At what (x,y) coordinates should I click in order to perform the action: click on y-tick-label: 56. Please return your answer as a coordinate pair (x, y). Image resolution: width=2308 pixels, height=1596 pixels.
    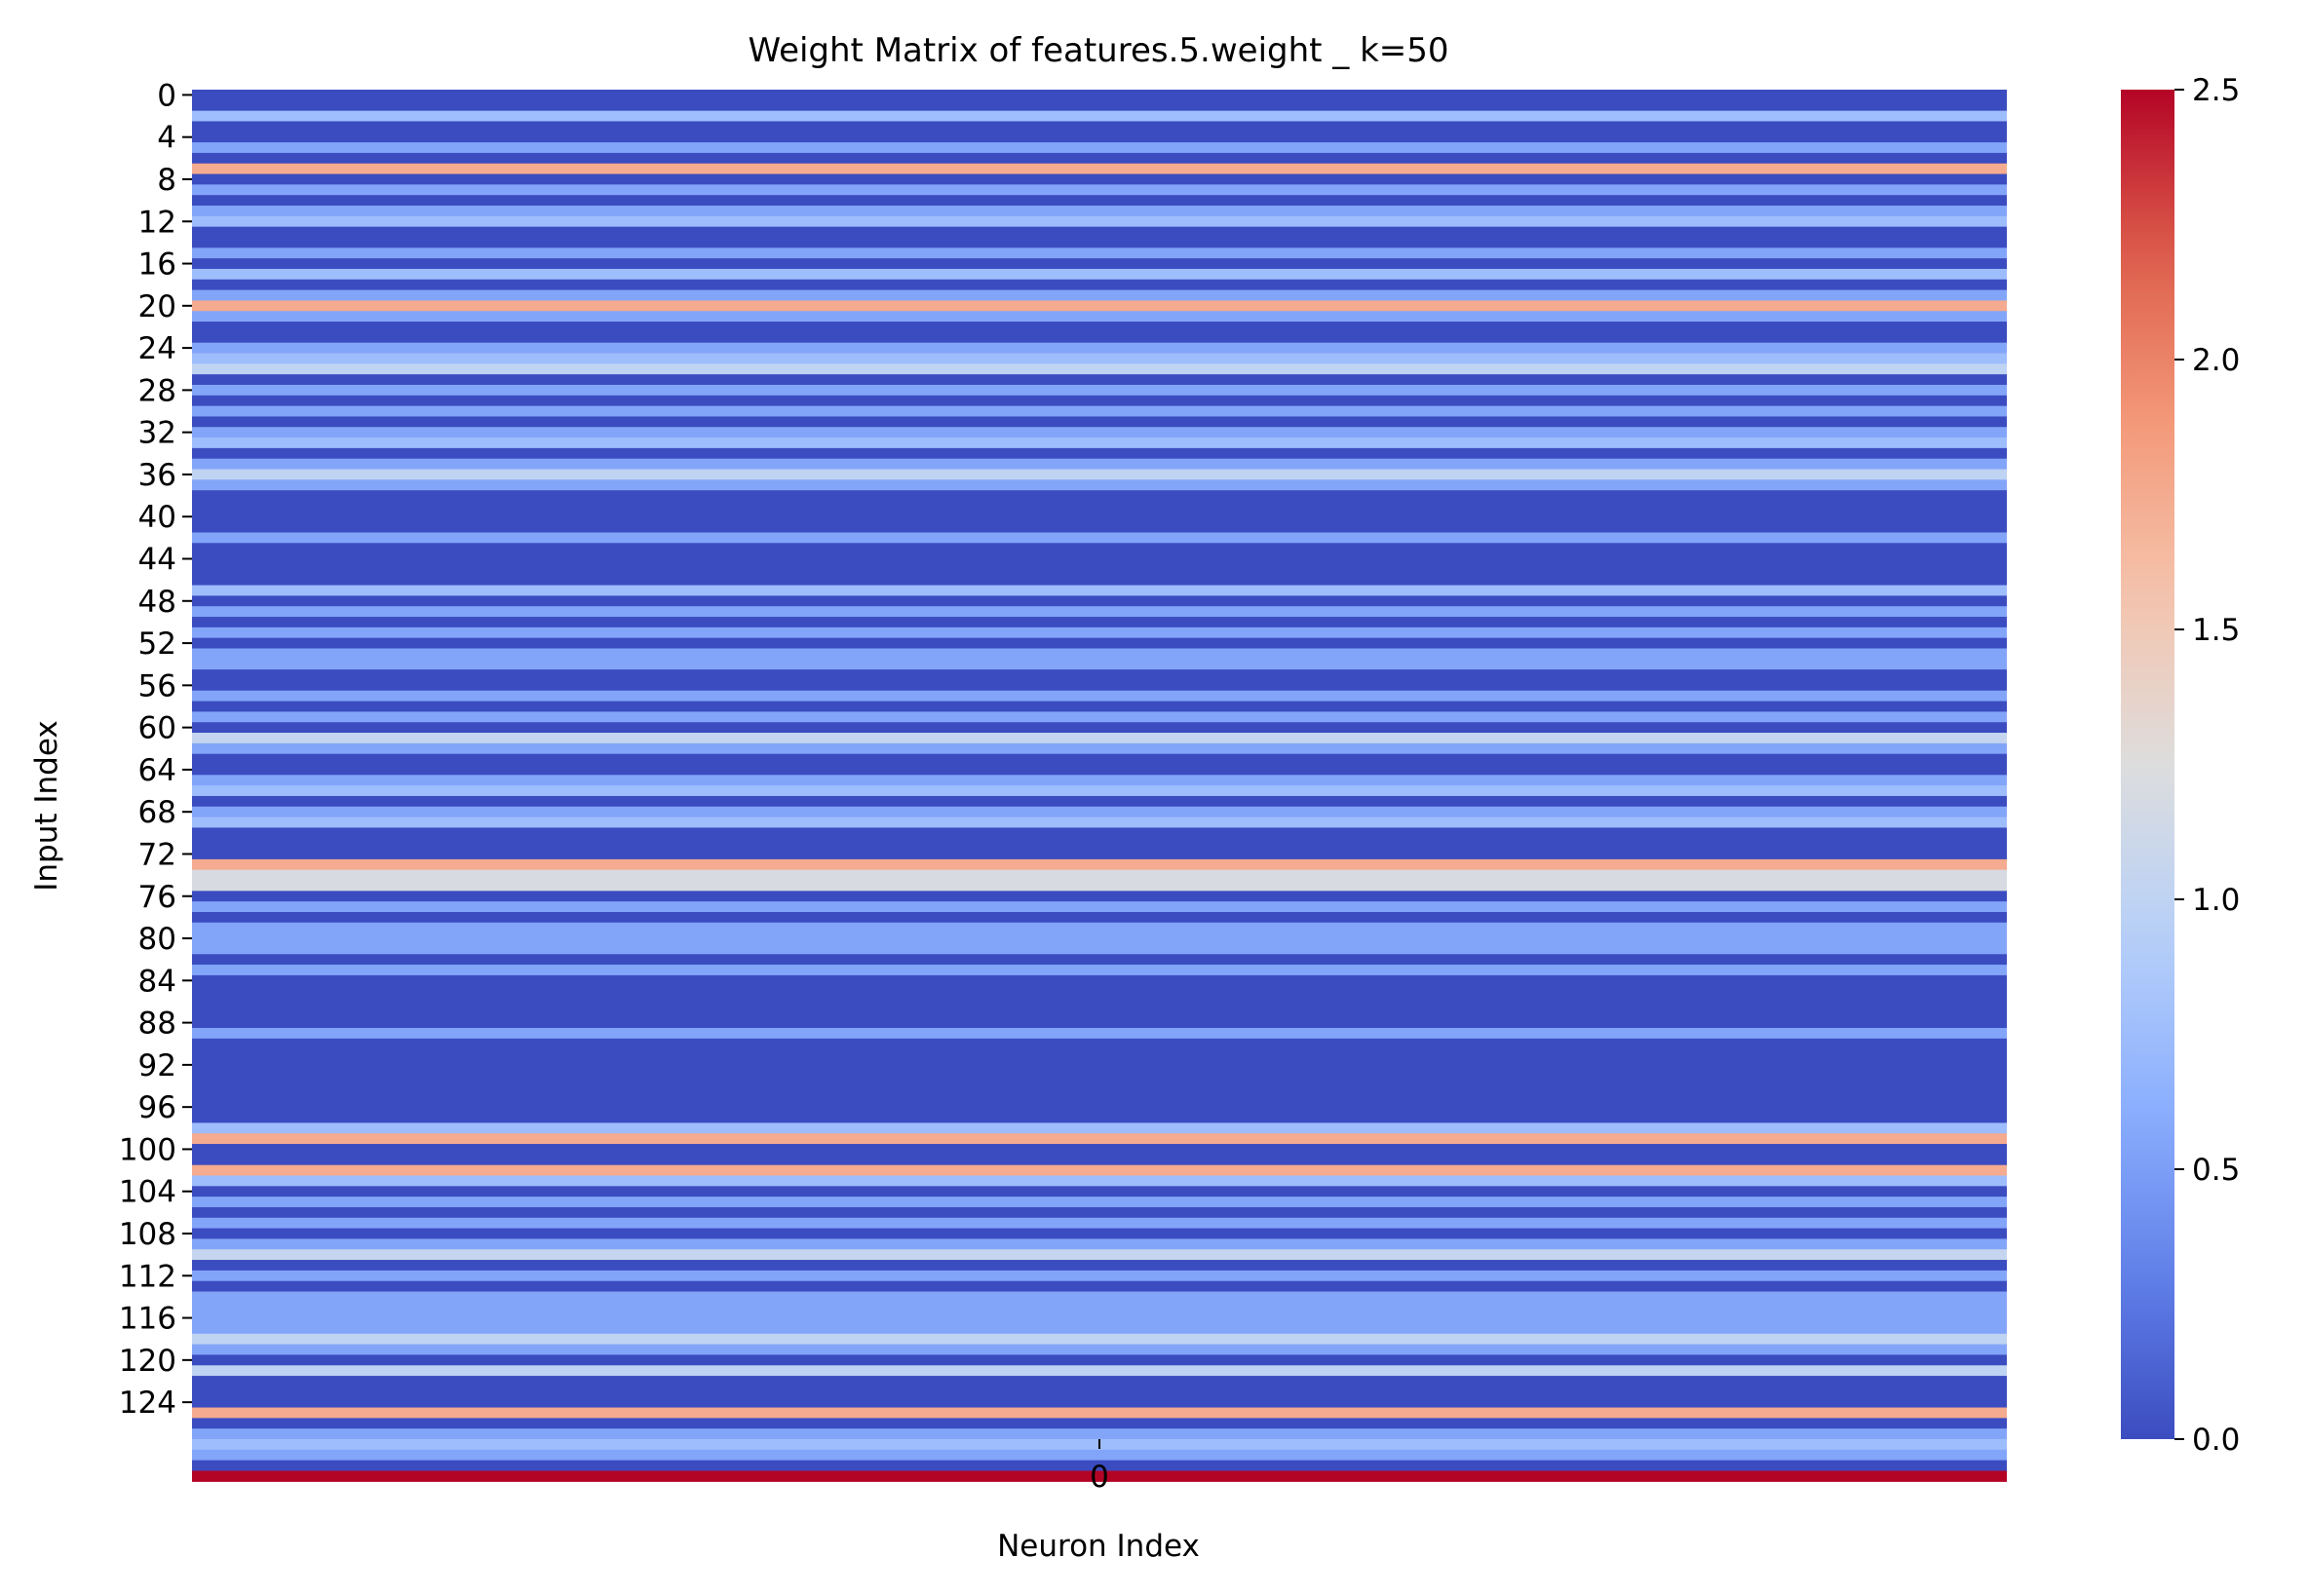
    Looking at the image, I should click on (157, 686).